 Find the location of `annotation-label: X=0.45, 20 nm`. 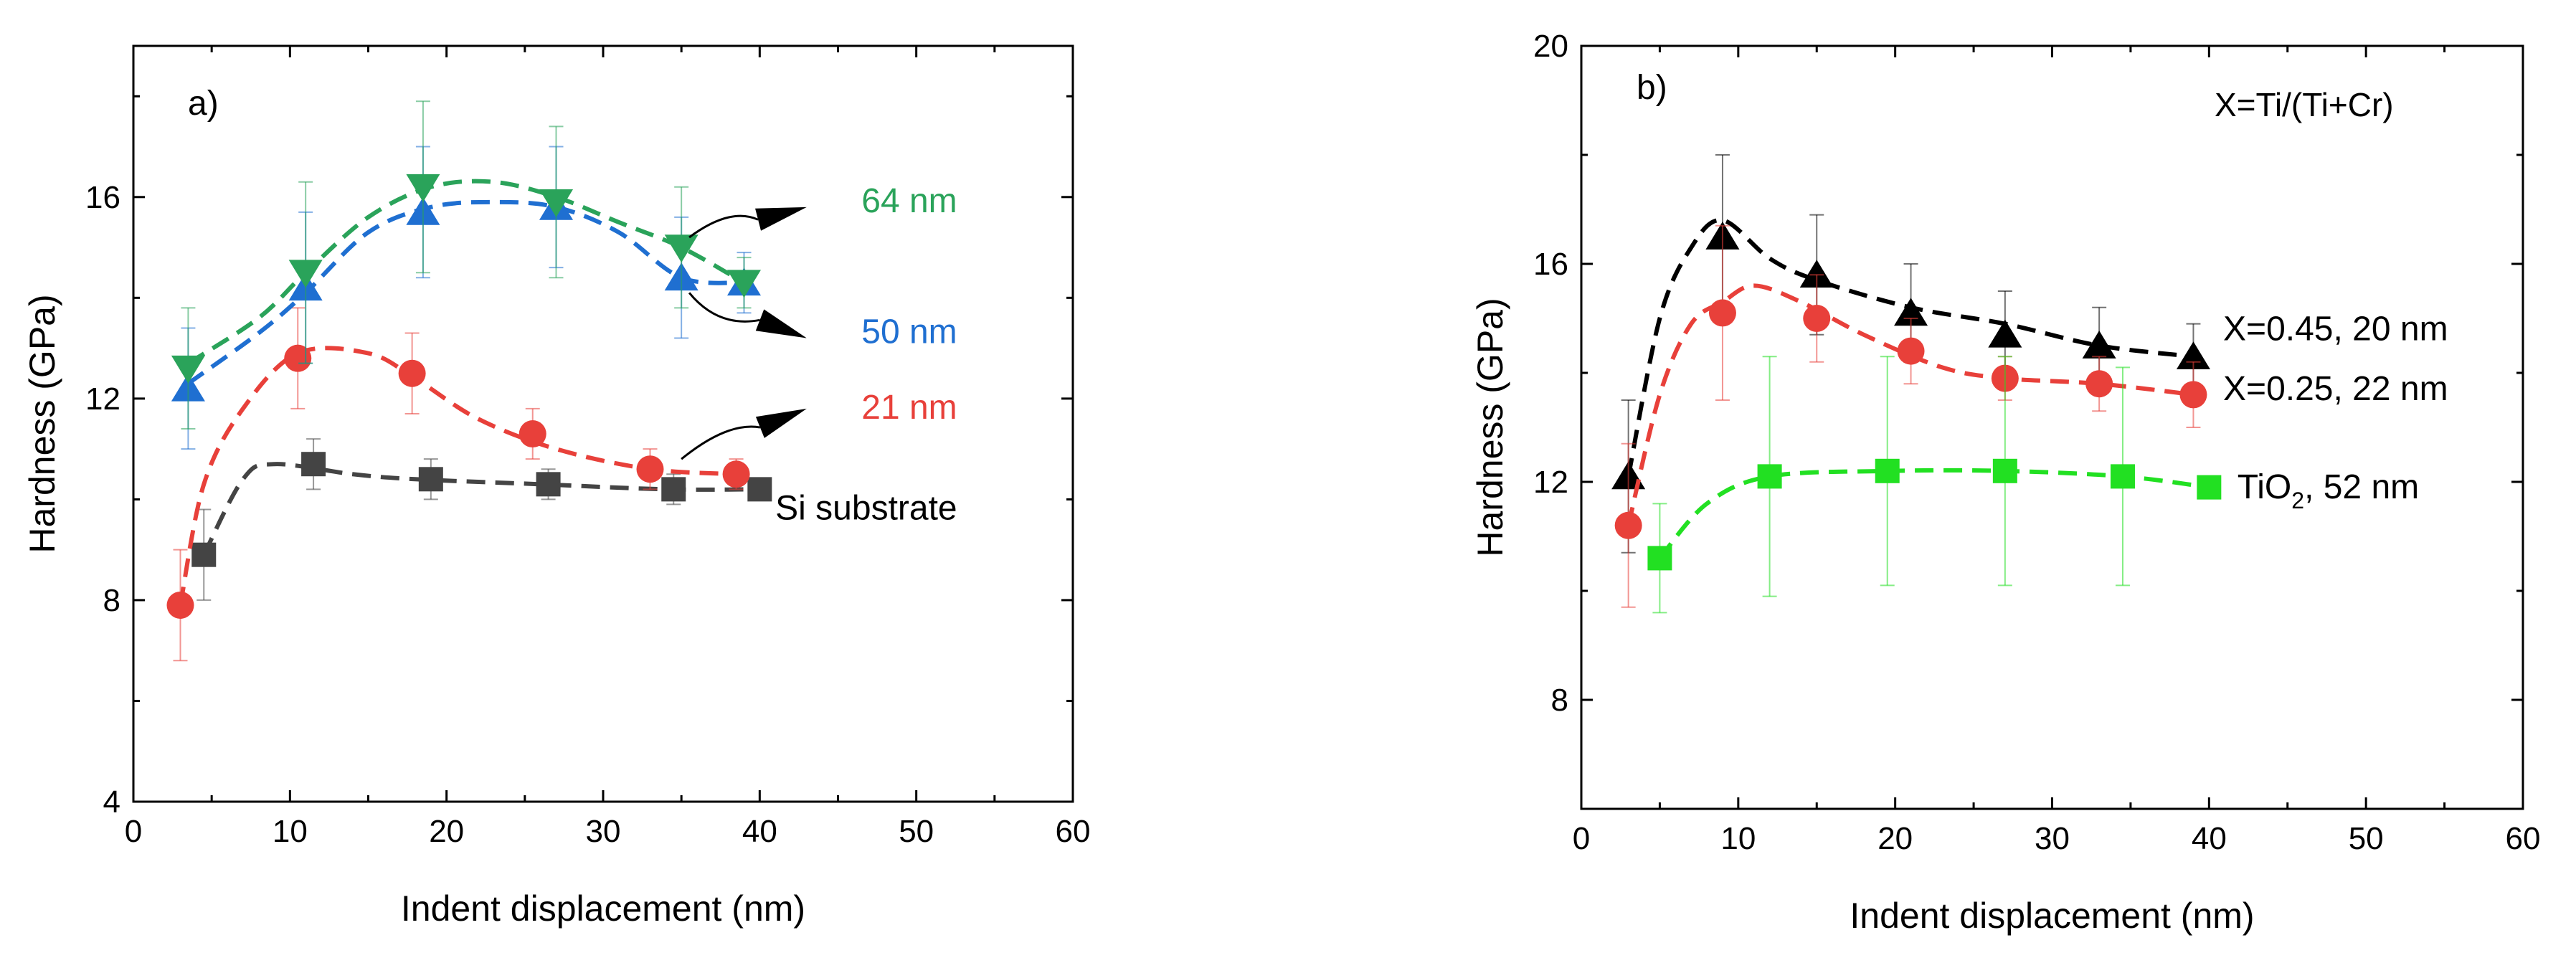

annotation-label: X=0.45, 20 nm is located at coordinates (2335, 329).